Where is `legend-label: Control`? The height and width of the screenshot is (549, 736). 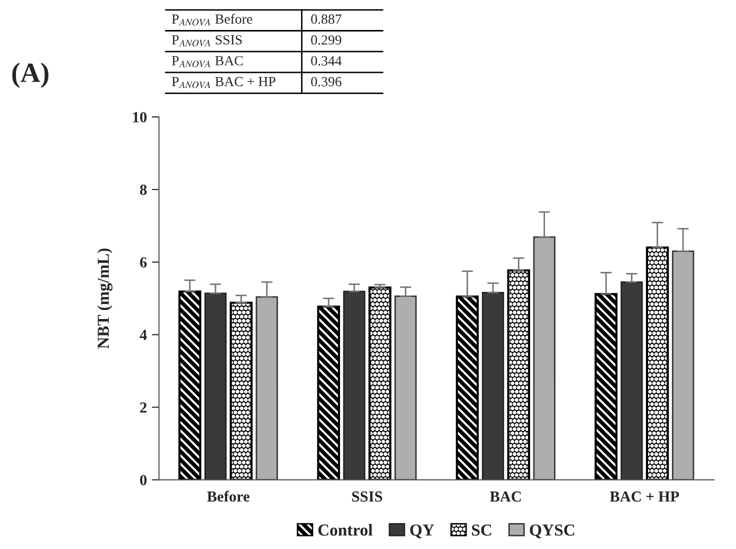
legend-label: Control is located at coordinates (345, 530).